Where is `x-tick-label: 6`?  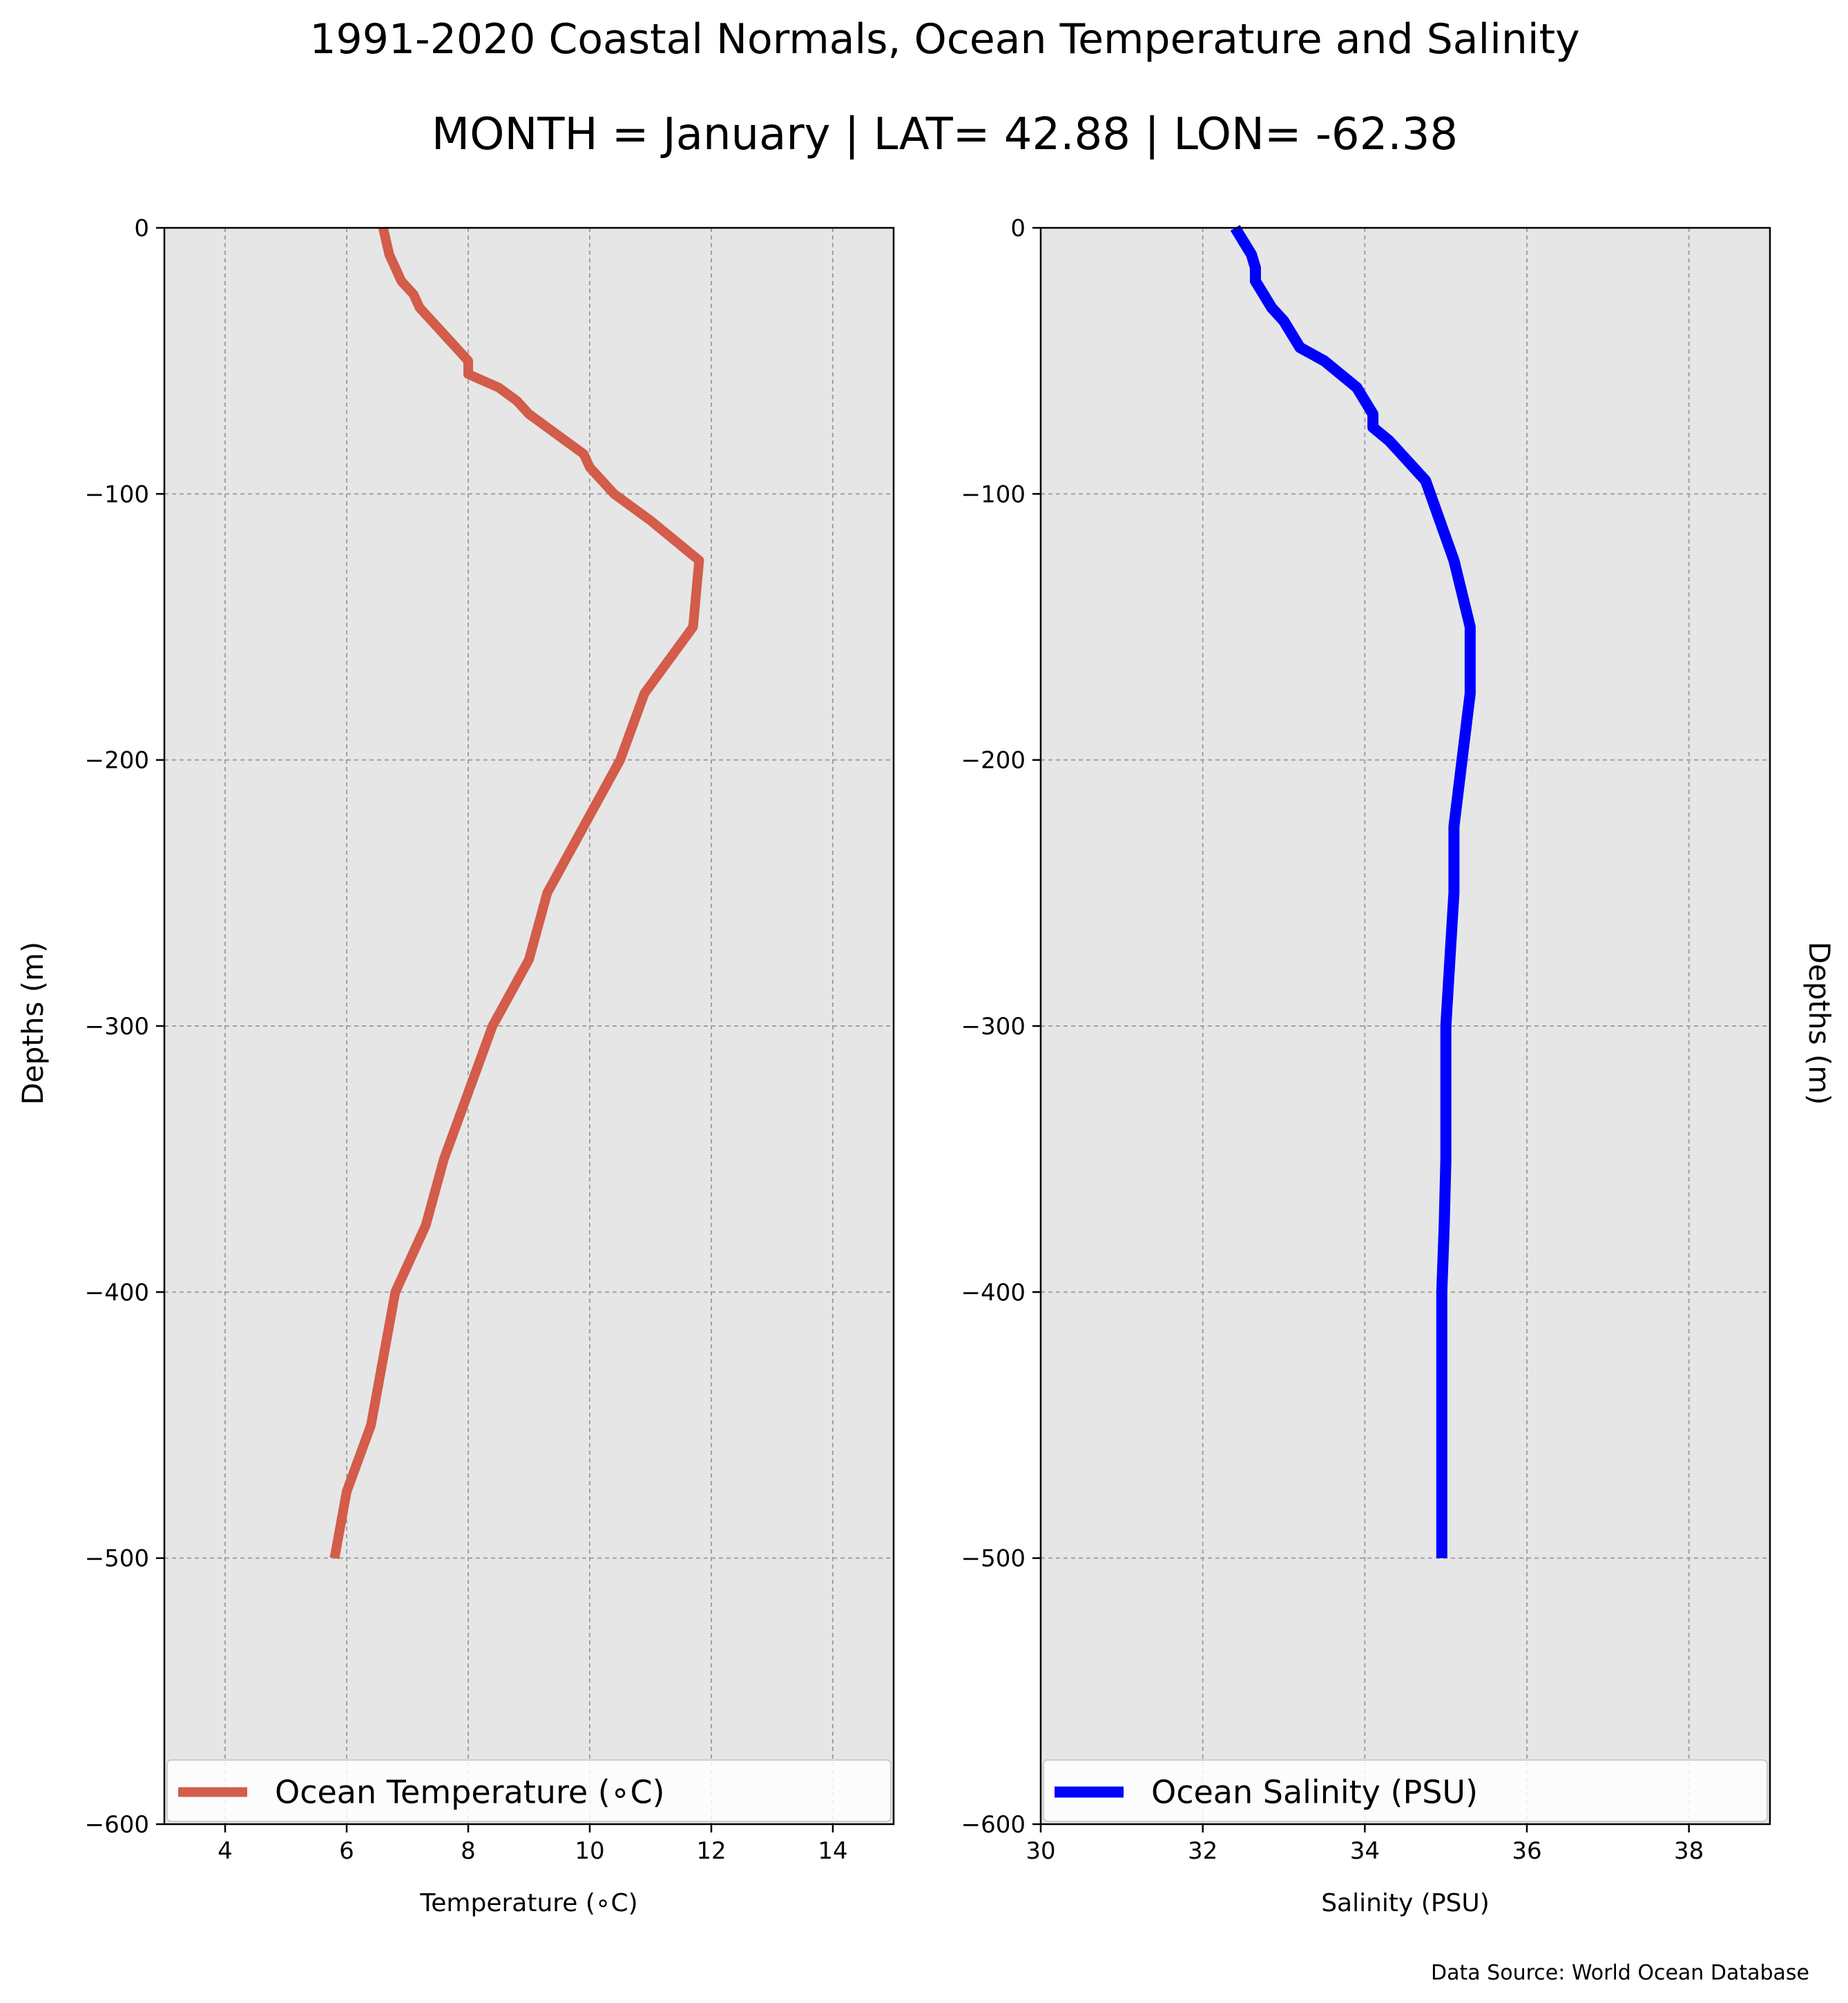 x-tick-label: 6 is located at coordinates (346, 1851).